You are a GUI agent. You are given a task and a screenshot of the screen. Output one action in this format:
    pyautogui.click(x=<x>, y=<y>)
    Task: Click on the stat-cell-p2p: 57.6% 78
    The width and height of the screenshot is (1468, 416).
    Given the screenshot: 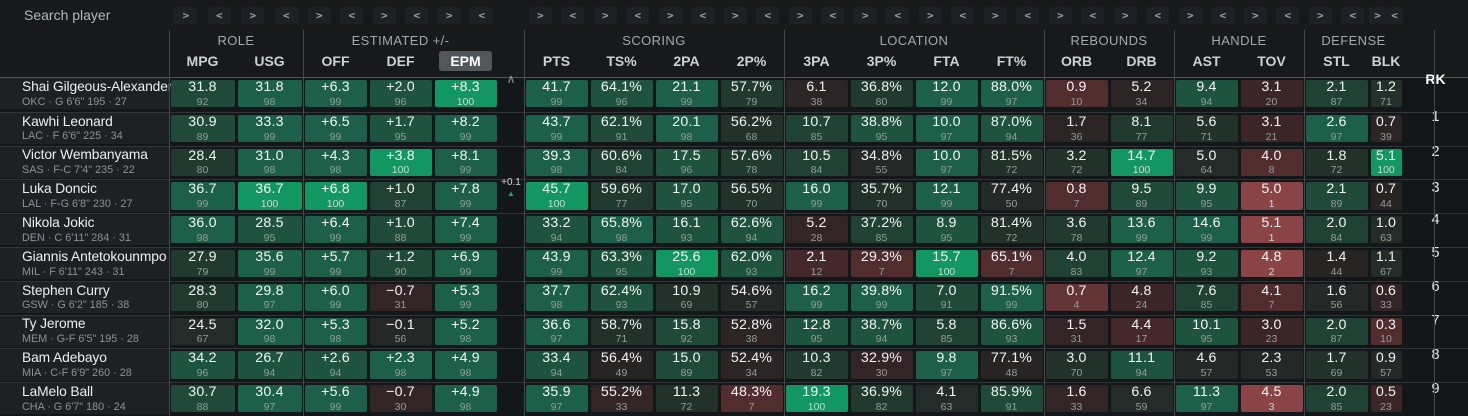 What is the action you would take?
    pyautogui.click(x=751, y=161)
    